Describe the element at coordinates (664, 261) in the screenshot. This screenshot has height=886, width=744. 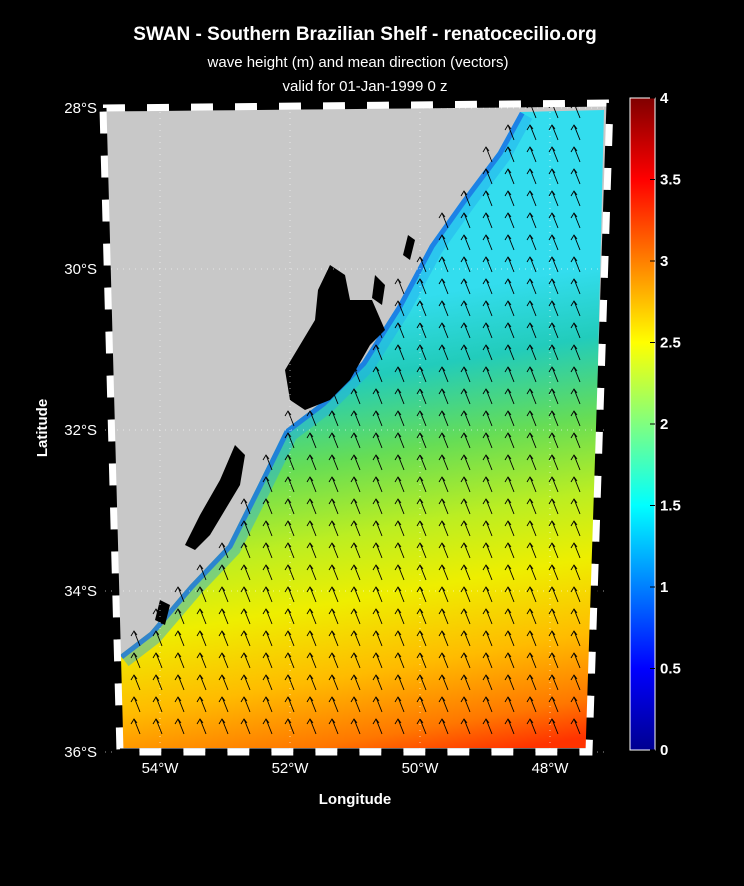
I see `colorbar-tick-label: 3` at that location.